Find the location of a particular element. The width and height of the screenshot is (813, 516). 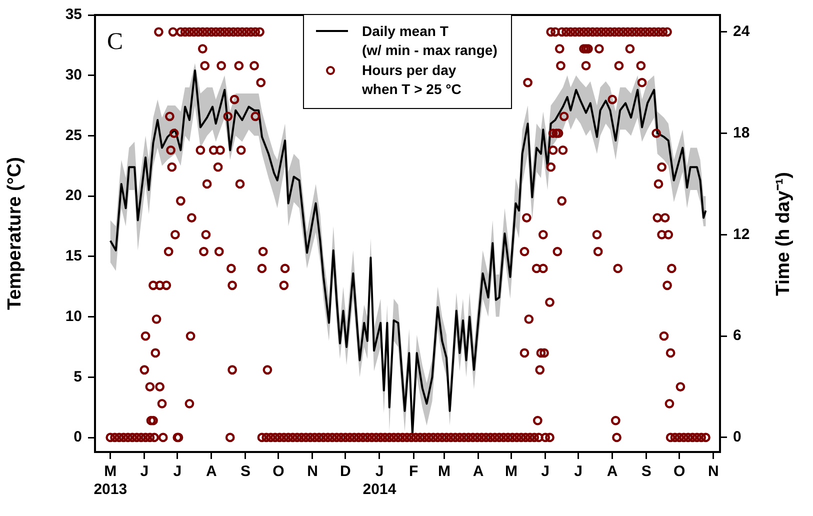

y-tick-label: 25 is located at coordinates (73, 135).